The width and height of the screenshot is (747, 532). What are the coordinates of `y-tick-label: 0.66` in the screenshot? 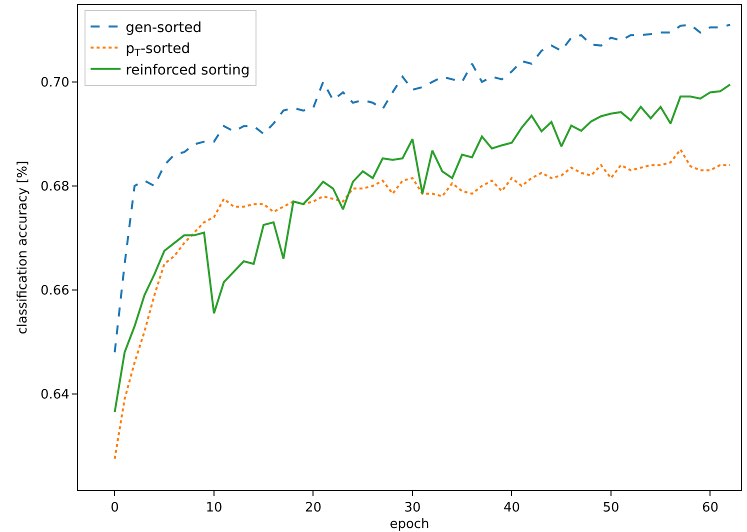 It's located at (55, 290).